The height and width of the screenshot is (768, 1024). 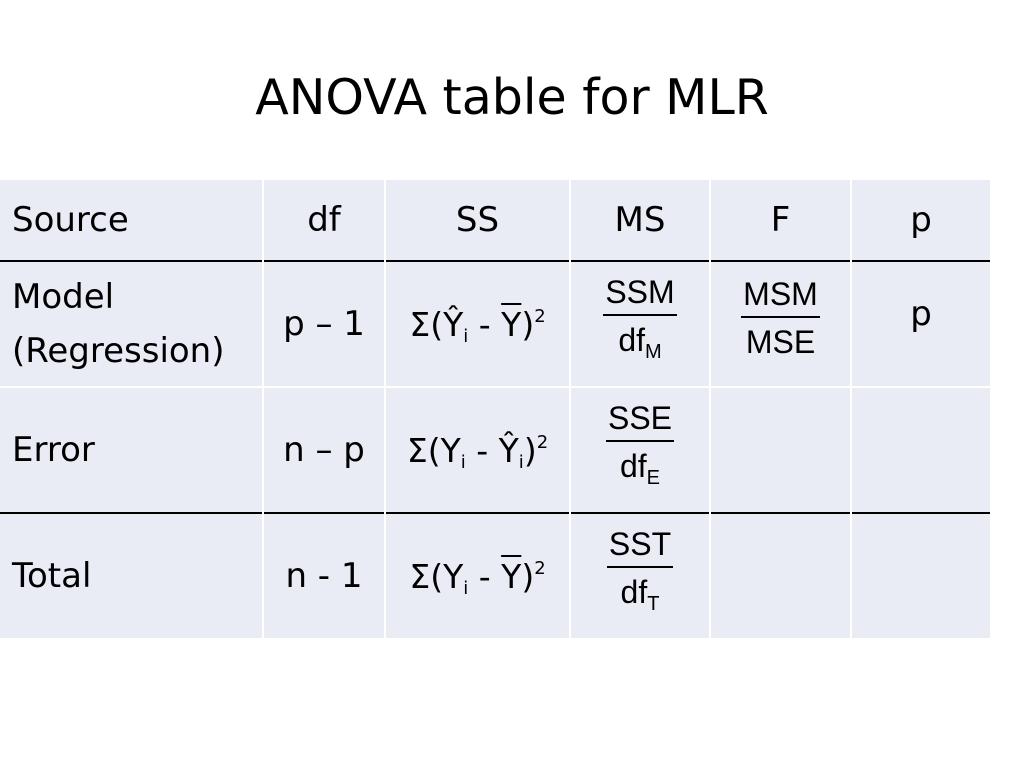 What do you see at coordinates (436, 576) in the screenshot?
I see `ss-total-prefix: Σ(Y` at bounding box center [436, 576].